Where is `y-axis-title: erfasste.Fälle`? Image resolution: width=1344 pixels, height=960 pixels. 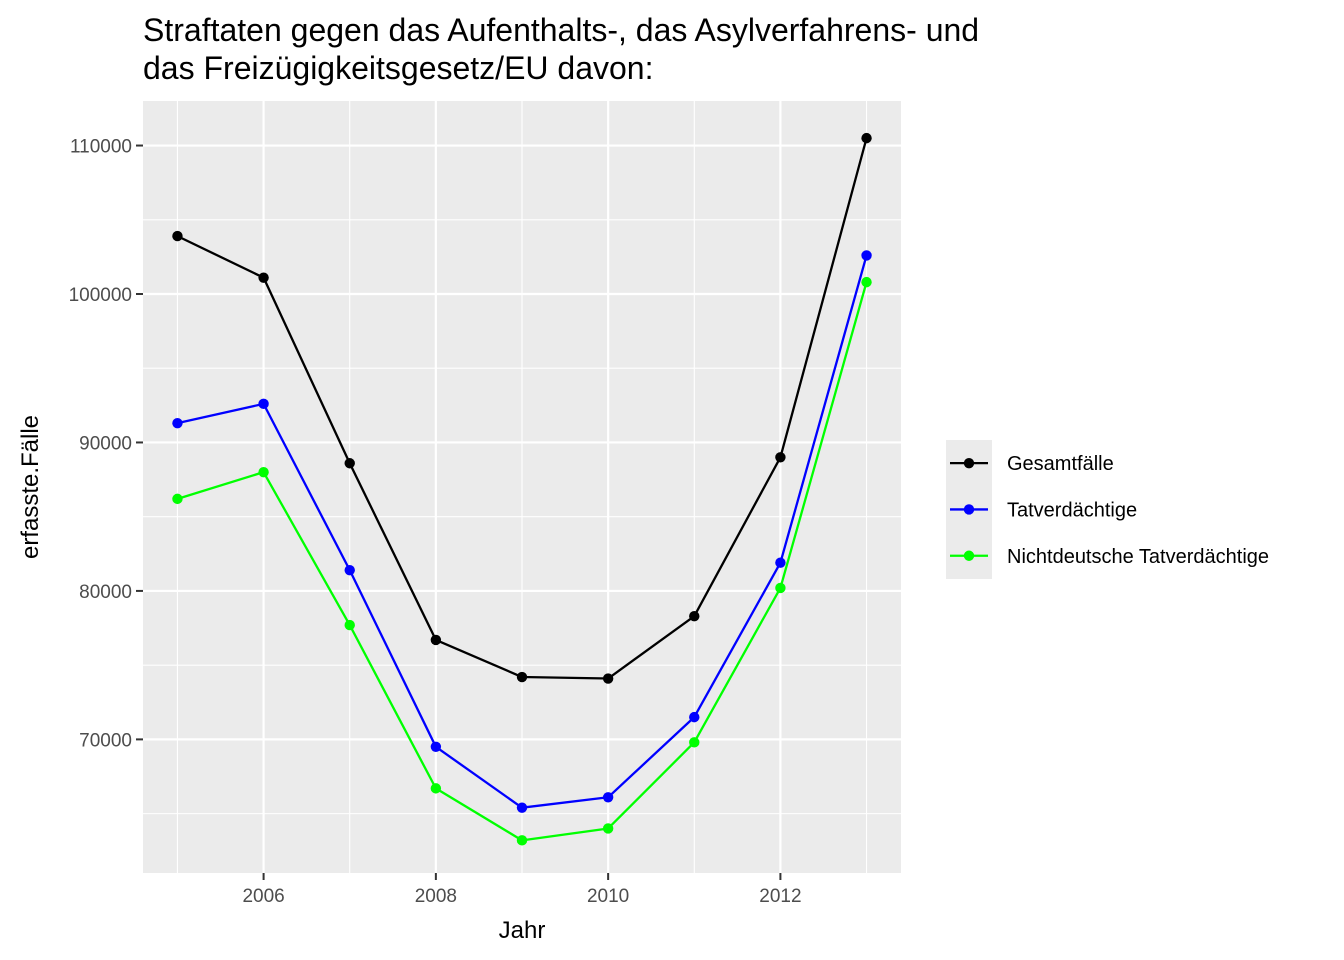
y-axis-title: erfasste.Fälle is located at coordinates (30, 487).